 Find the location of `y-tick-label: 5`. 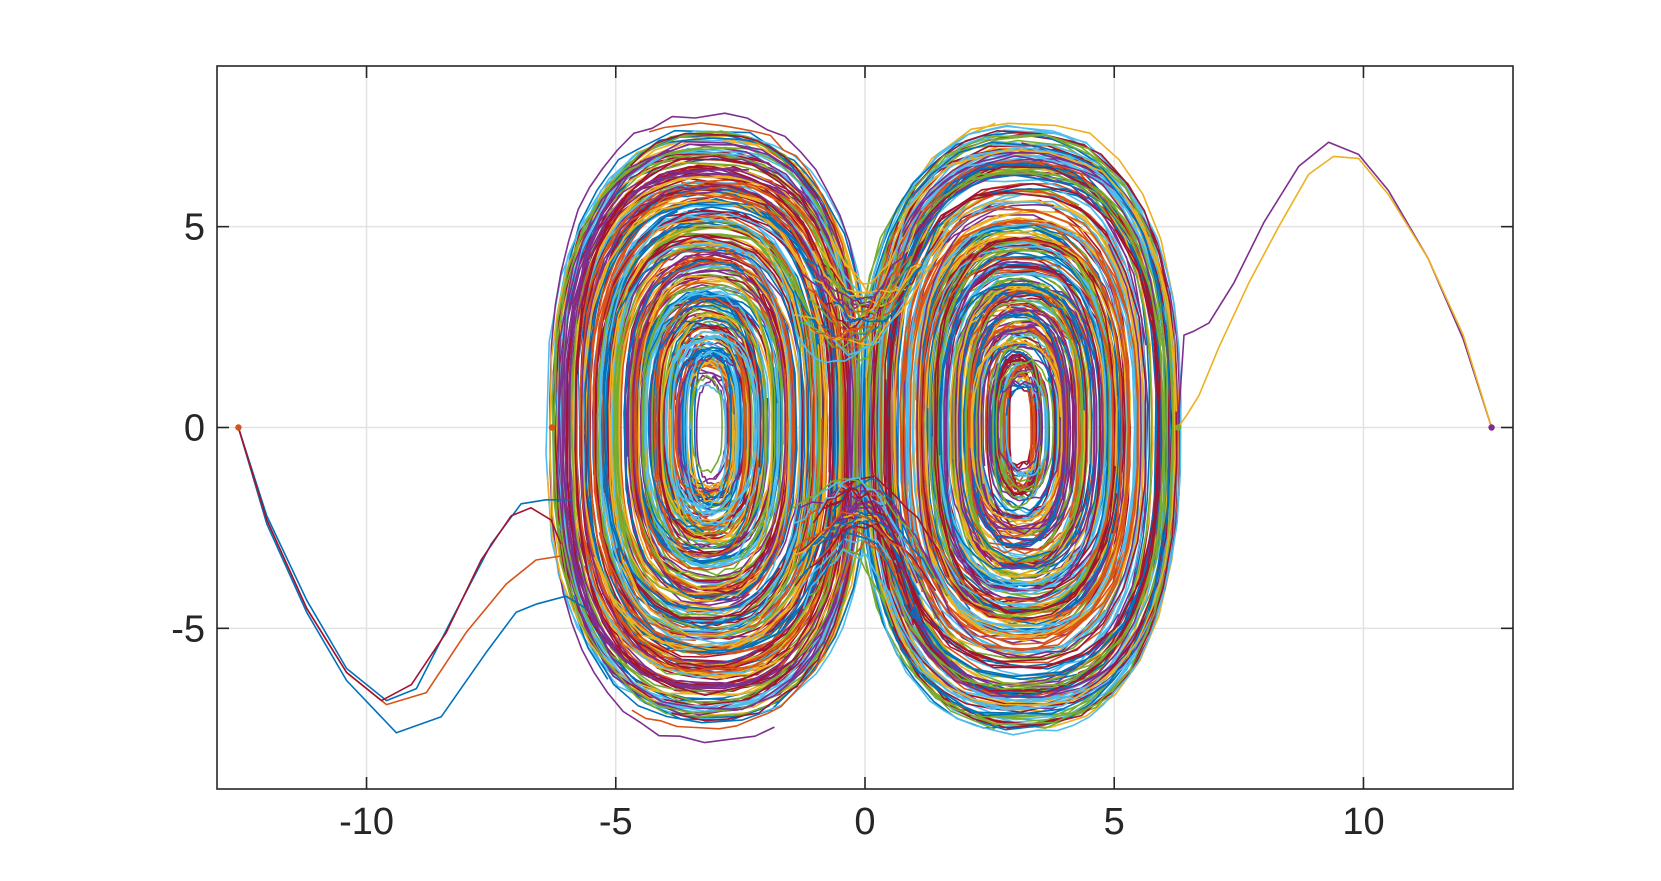

y-tick-label: 5 is located at coordinates (194, 228).